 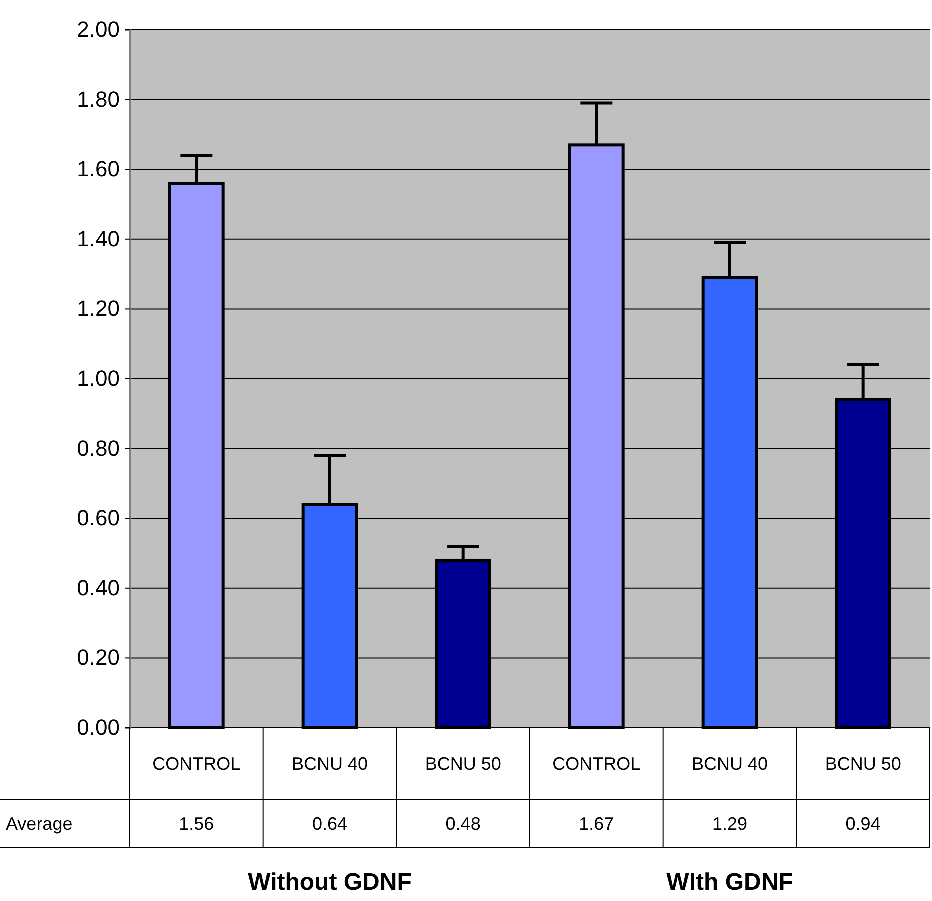 I want to click on y-tick-label: 0.60, so click(x=98, y=518).